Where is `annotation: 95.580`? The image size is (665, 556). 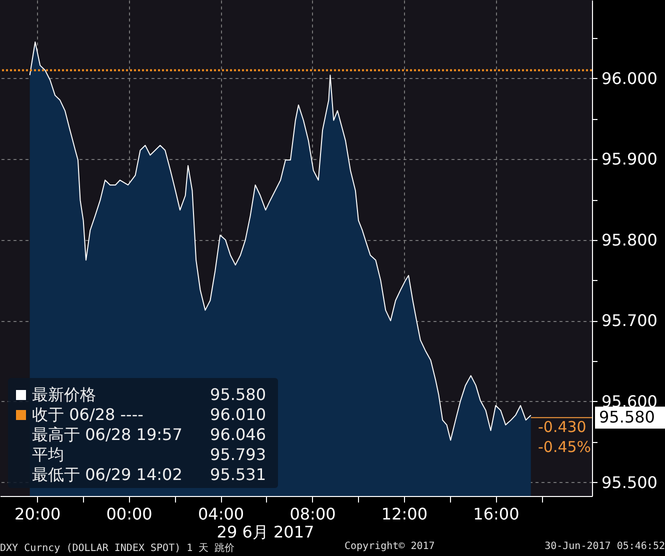
annotation: 95.580 is located at coordinates (238, 395).